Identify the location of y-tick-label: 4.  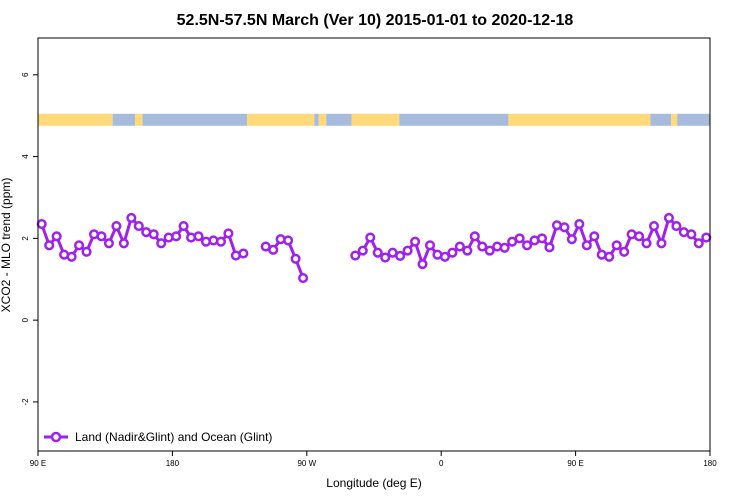
(25, 156).